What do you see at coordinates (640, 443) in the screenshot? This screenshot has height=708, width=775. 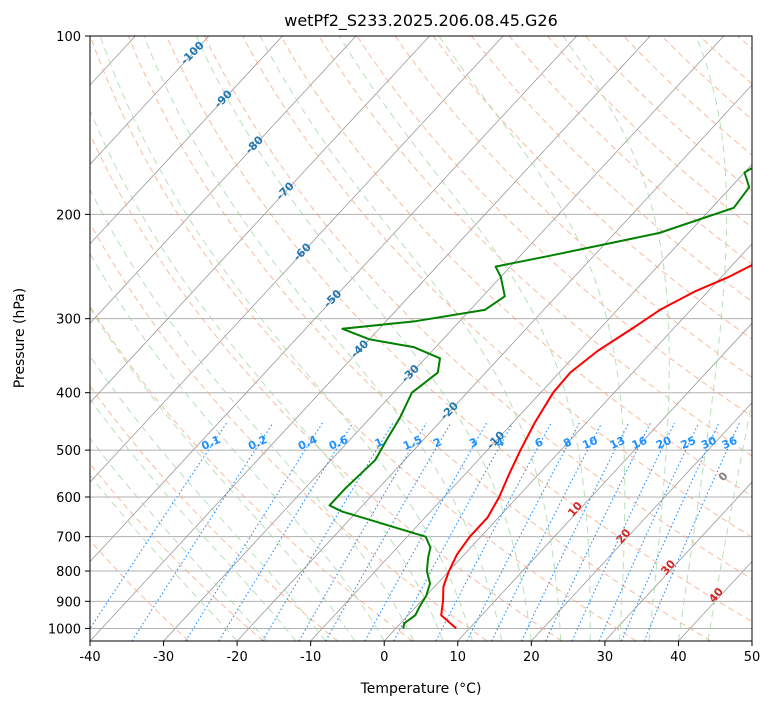 I see `mixing-ratio-label: 16` at bounding box center [640, 443].